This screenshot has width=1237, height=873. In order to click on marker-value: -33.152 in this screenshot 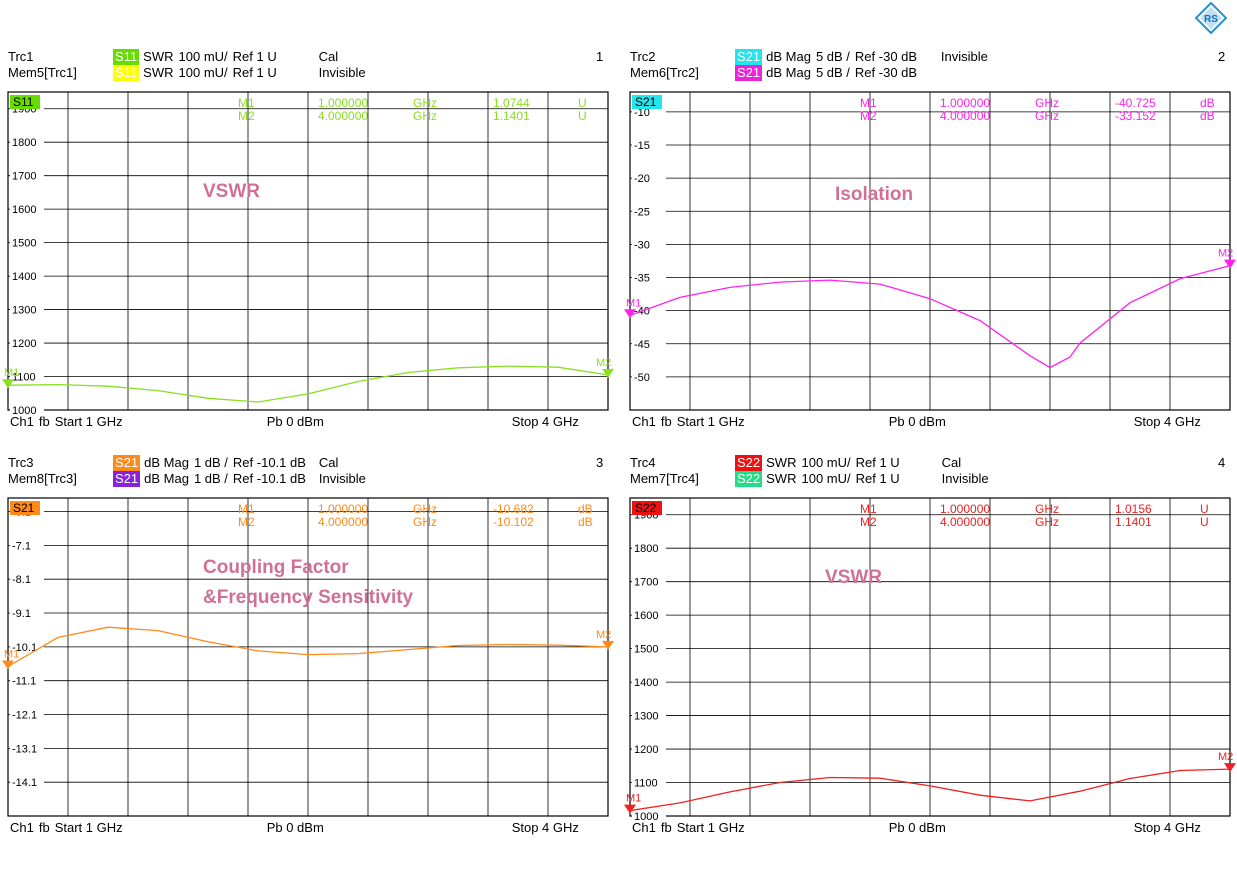, I will do `click(1135, 116)`.